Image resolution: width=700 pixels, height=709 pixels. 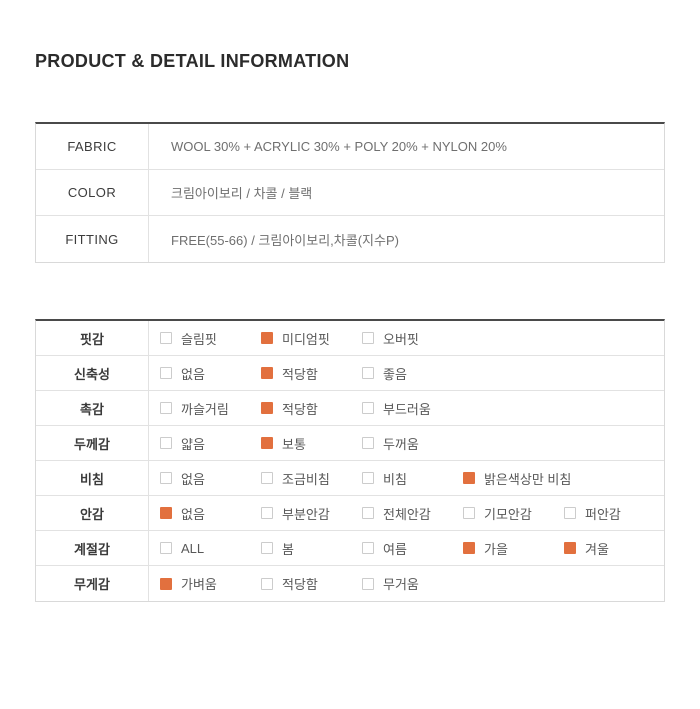 I want to click on detail-row-options: 없음 부분안감 전체안감 기모안감 퍼안감, so click(x=406, y=513).